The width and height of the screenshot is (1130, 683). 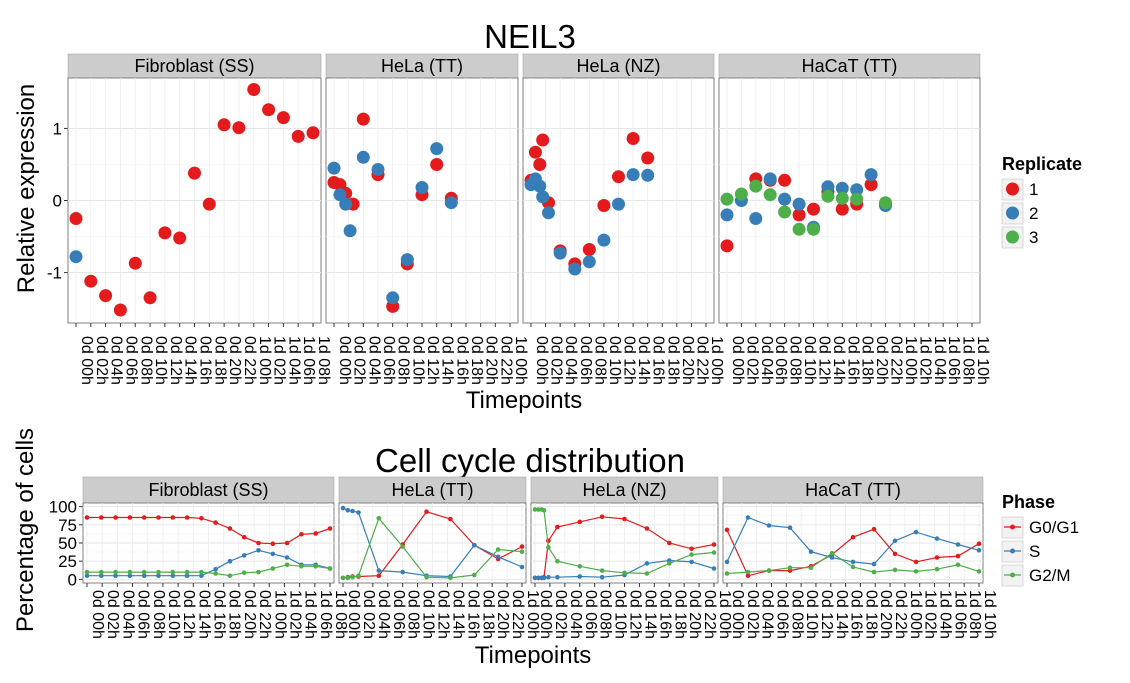 What do you see at coordinates (234, 360) in the screenshot?
I see `x-tick-label: 0d 20h` at bounding box center [234, 360].